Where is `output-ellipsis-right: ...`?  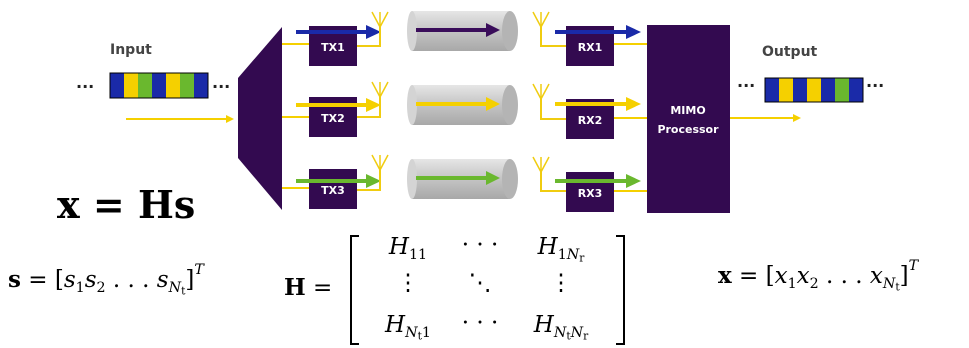
output-ellipsis-right: ... is located at coordinates (875, 81).